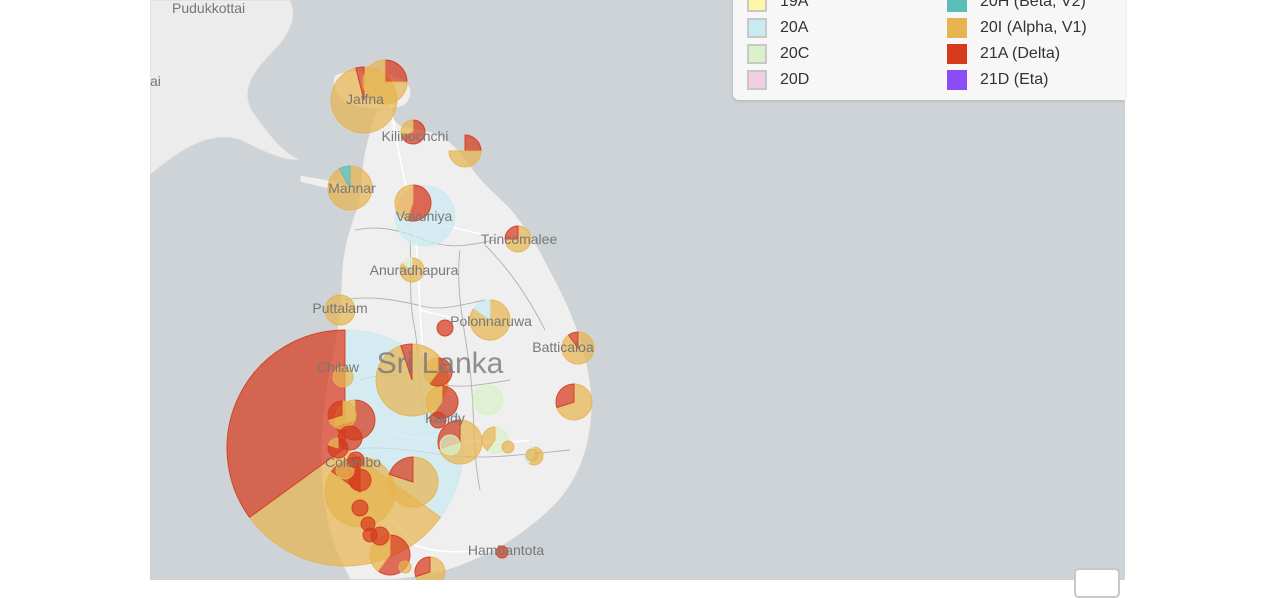  I want to click on pie-marker-matale, so click(488, 400).